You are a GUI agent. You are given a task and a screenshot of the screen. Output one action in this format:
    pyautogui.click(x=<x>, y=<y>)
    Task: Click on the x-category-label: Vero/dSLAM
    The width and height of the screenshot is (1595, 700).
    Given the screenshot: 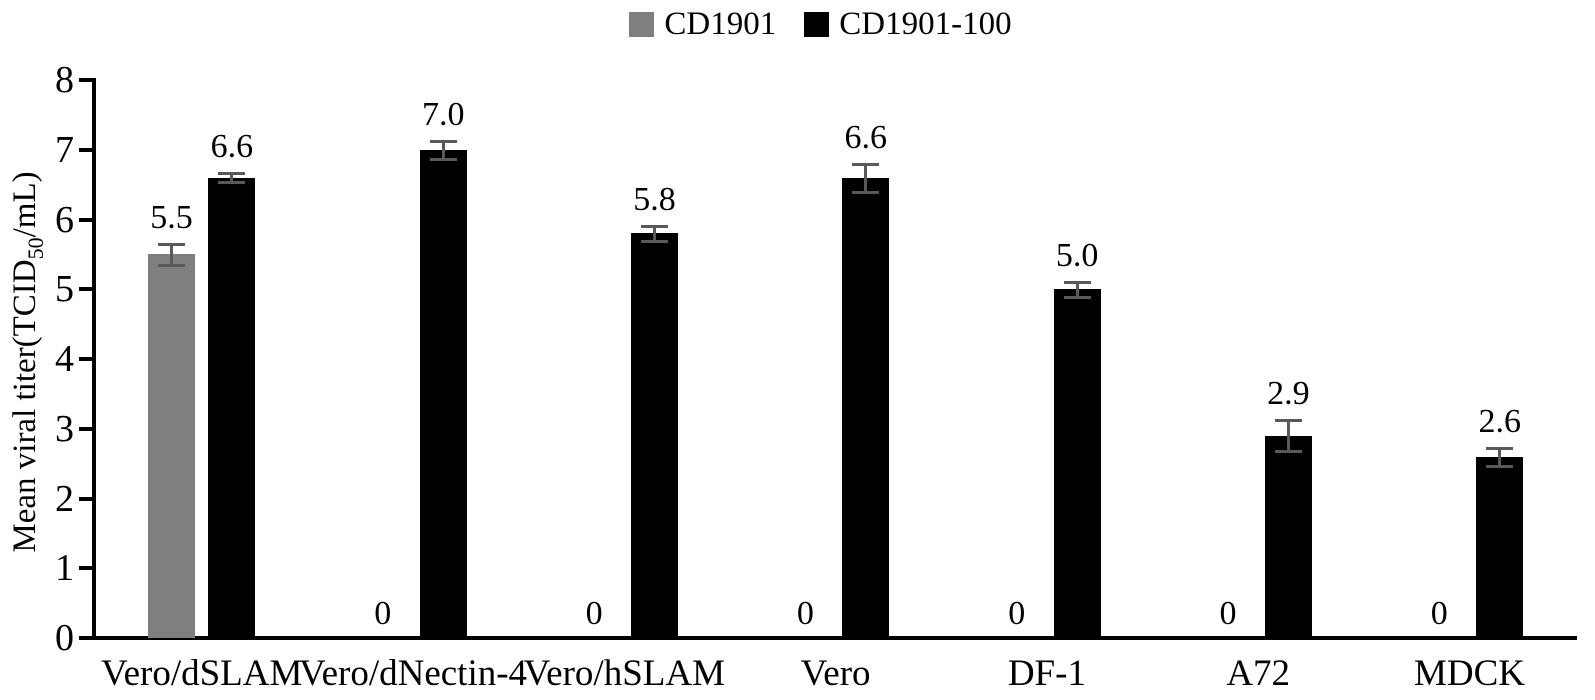 What is the action you would take?
    pyautogui.click(x=201, y=673)
    